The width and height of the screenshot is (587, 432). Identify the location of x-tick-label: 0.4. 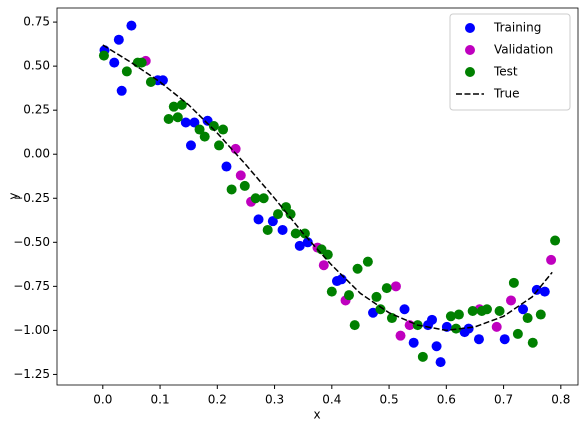
(331, 400).